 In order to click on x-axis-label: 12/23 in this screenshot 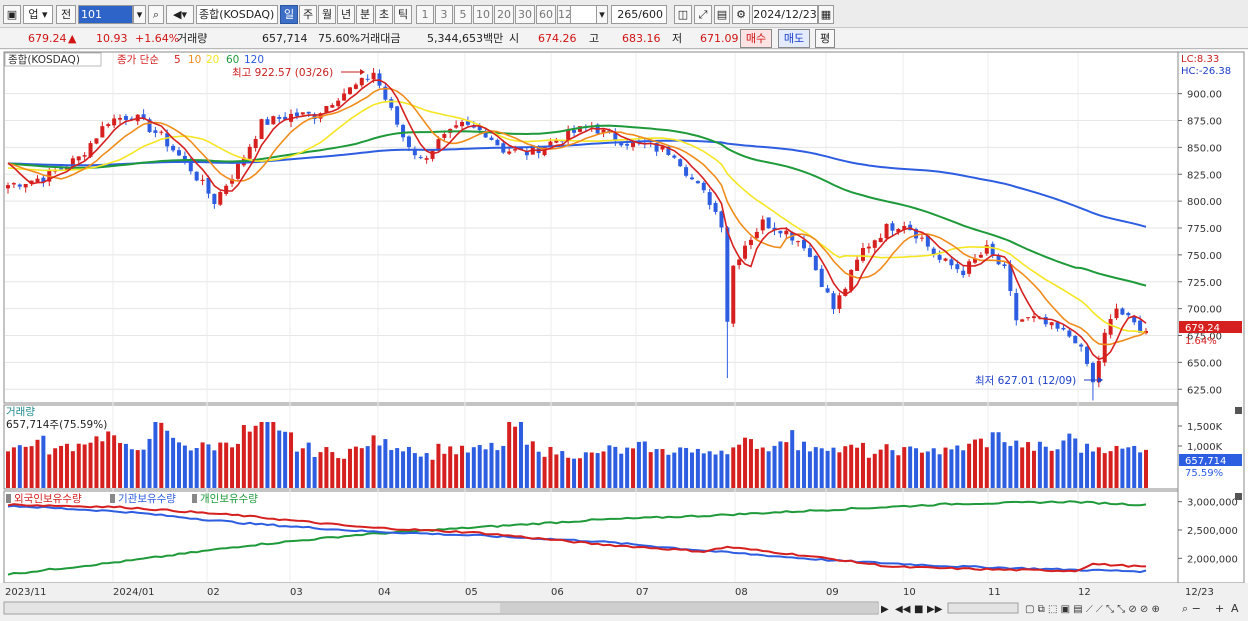, I will do `click(1199, 592)`.